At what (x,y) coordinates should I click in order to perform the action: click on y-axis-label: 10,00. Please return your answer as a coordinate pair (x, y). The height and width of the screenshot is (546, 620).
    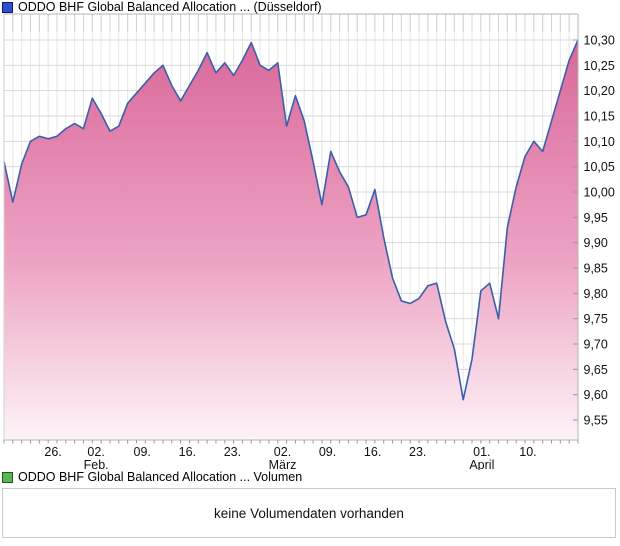
    Looking at the image, I should click on (599, 192).